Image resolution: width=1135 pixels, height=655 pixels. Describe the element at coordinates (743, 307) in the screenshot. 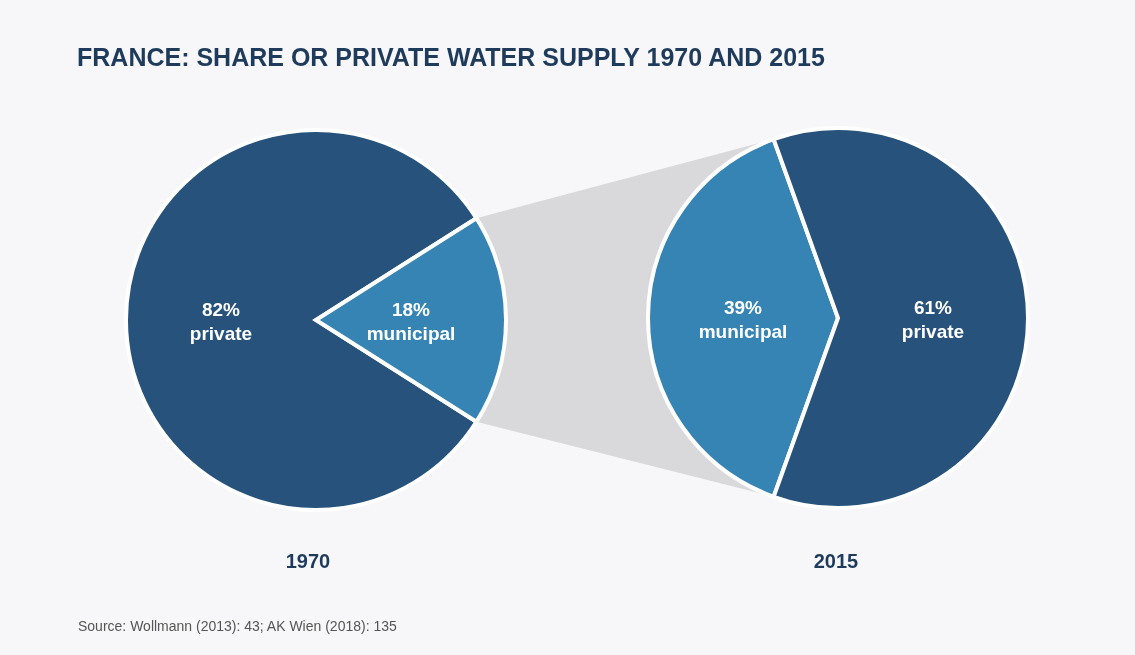

I see `data-label: 39%` at that location.